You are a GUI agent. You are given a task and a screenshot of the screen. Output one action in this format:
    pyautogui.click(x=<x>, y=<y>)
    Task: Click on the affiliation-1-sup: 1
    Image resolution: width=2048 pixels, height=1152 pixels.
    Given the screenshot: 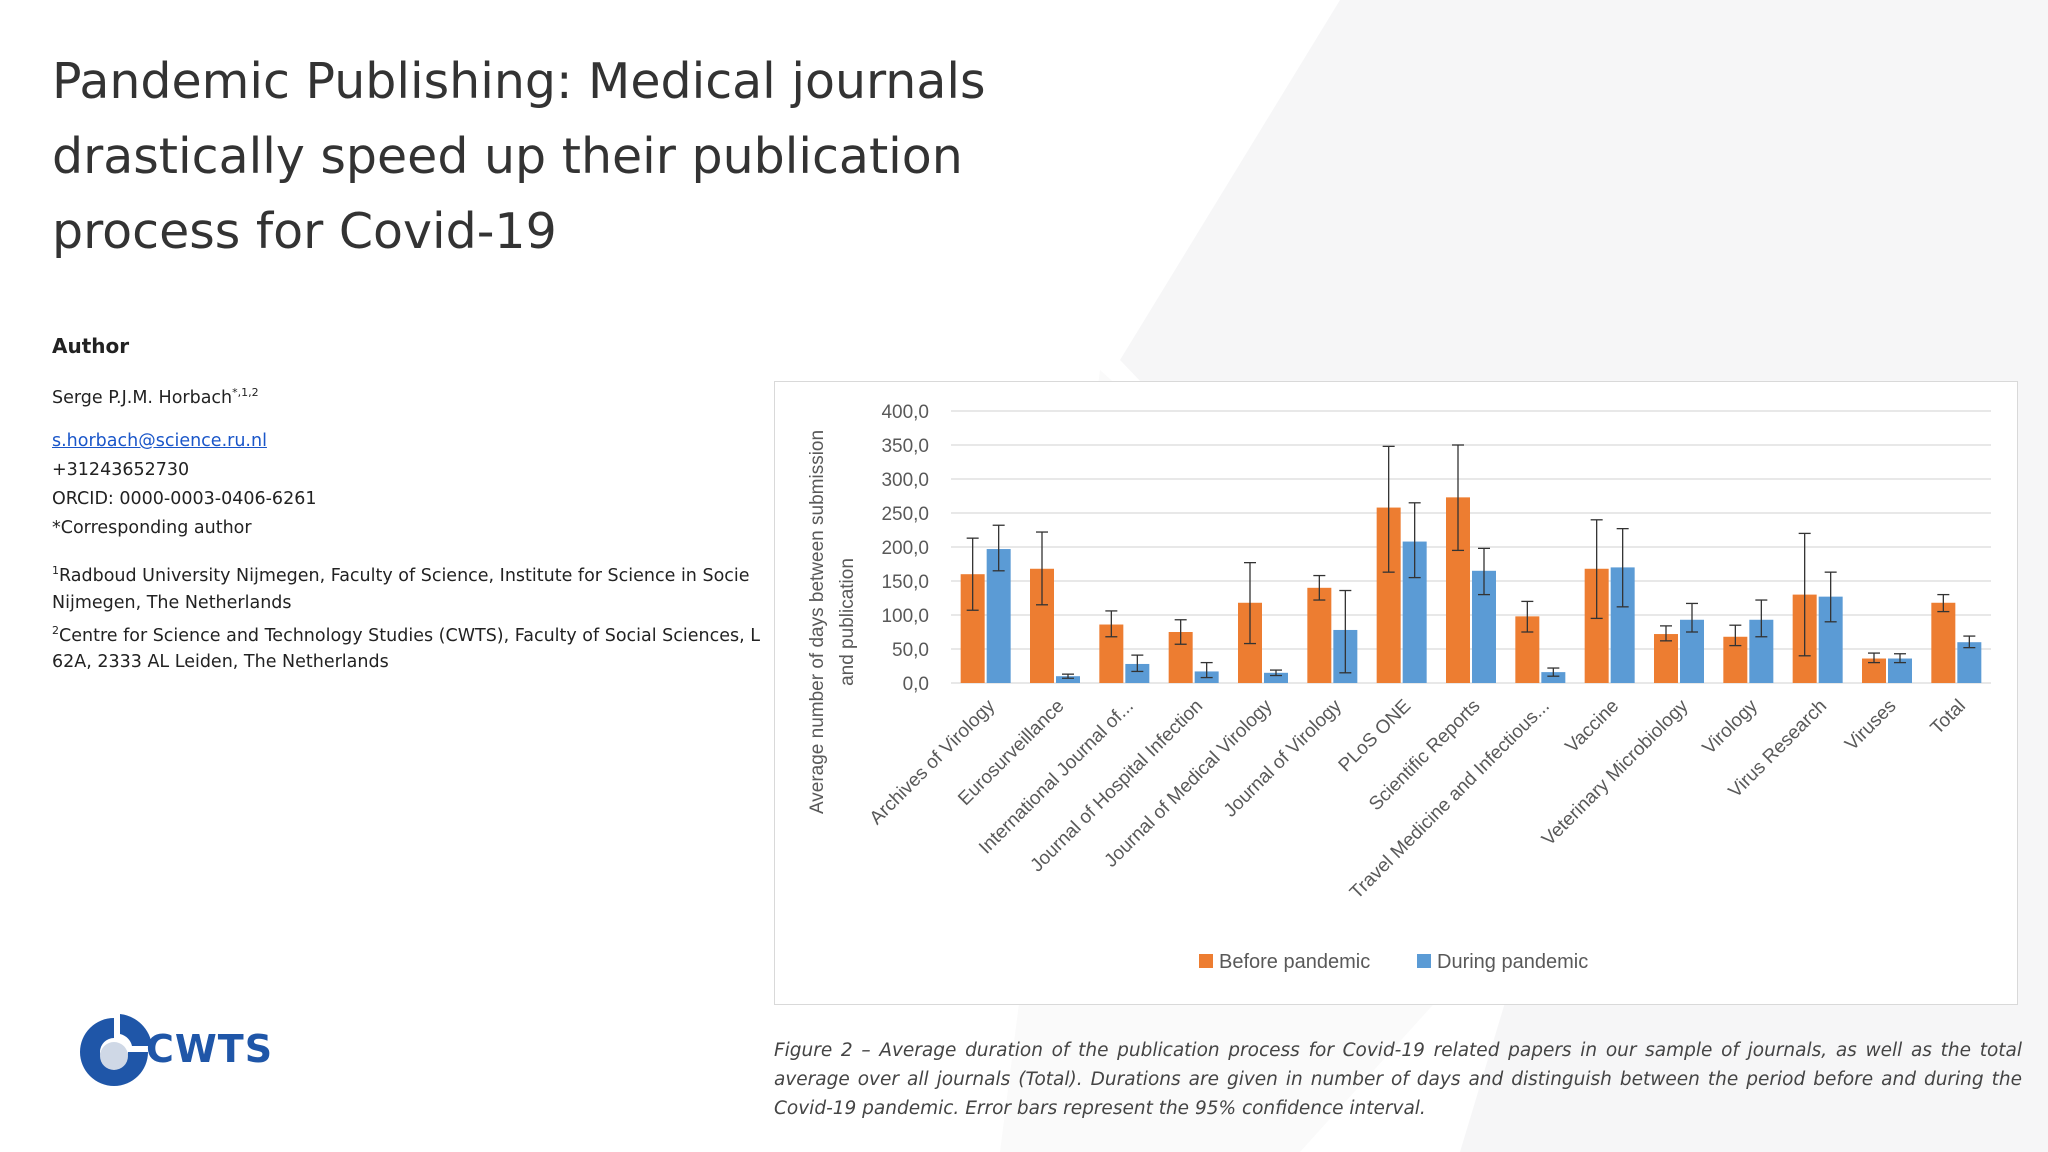 What is the action you would take?
    pyautogui.click(x=55, y=570)
    